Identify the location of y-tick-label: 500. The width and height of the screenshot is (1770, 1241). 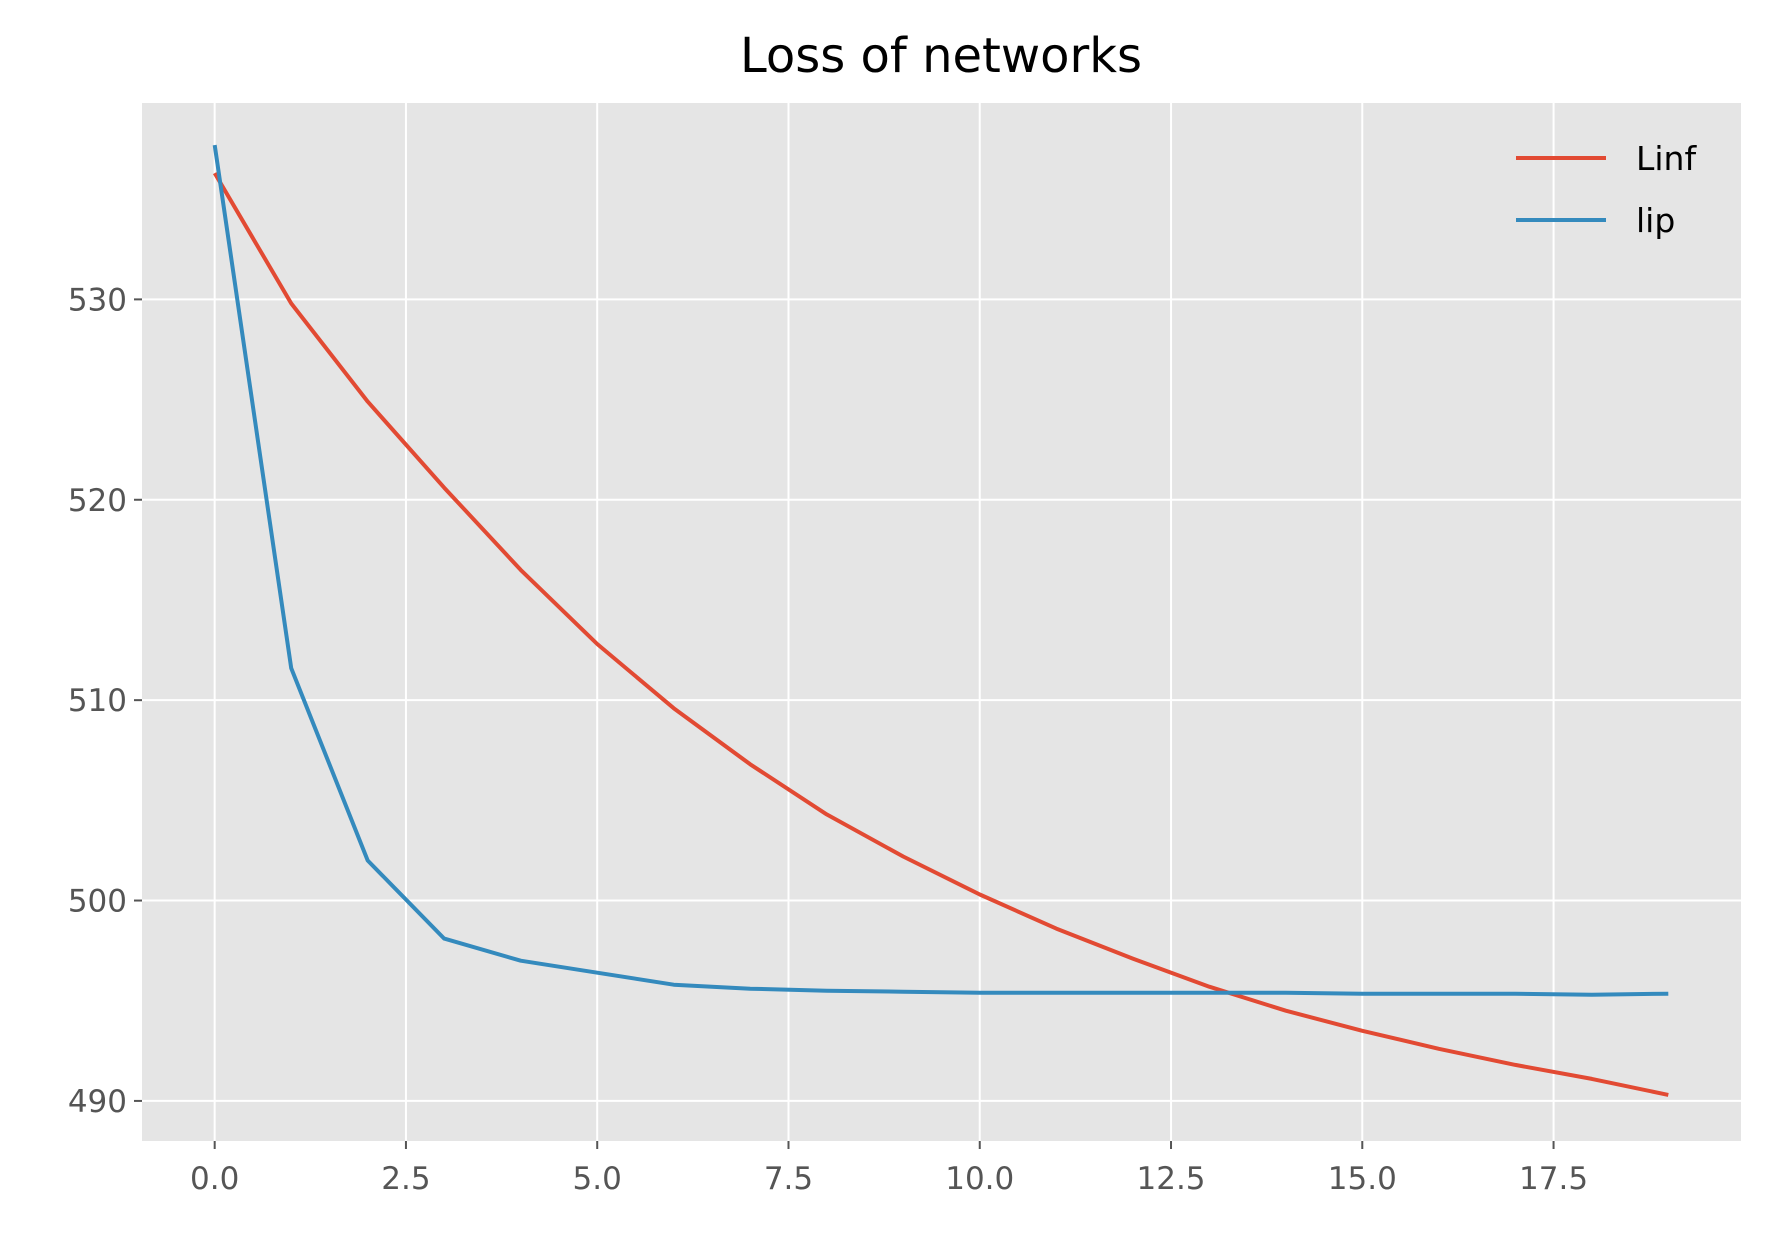
(97, 902).